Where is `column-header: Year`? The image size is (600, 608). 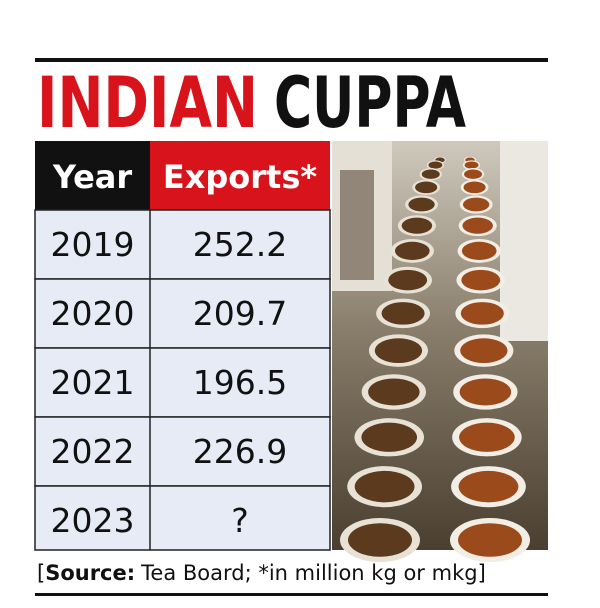
column-header: Year is located at coordinates (92, 177).